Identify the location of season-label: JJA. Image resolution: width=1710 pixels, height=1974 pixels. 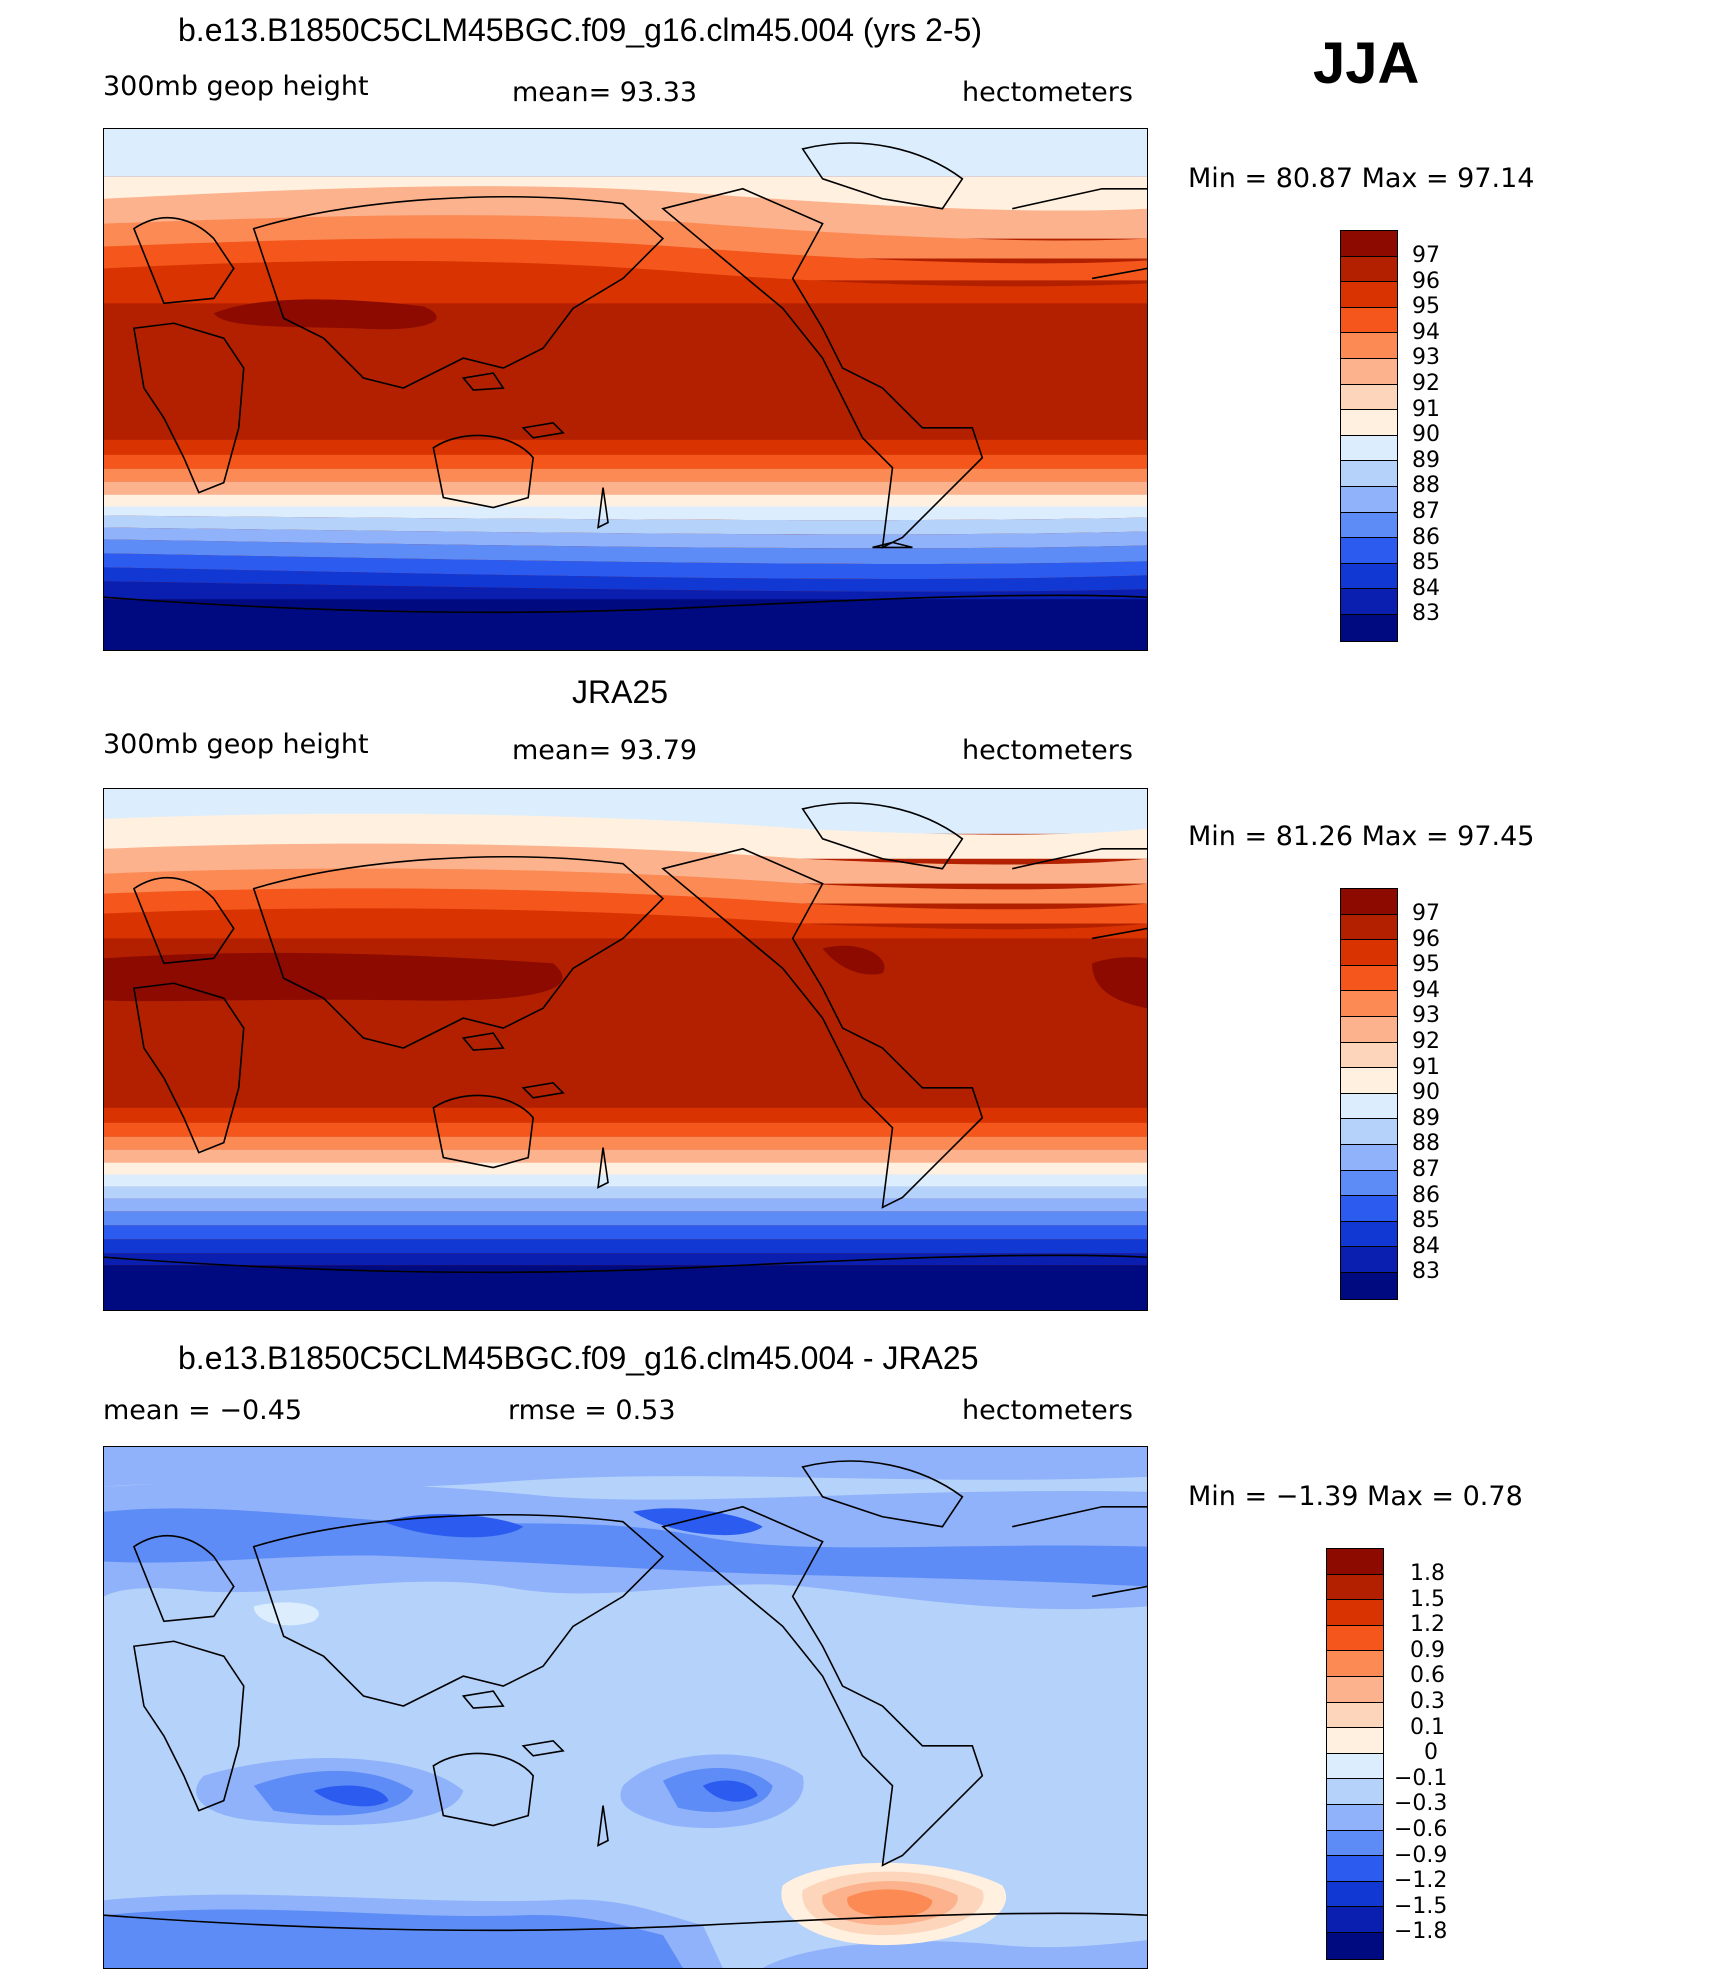
(1366, 63).